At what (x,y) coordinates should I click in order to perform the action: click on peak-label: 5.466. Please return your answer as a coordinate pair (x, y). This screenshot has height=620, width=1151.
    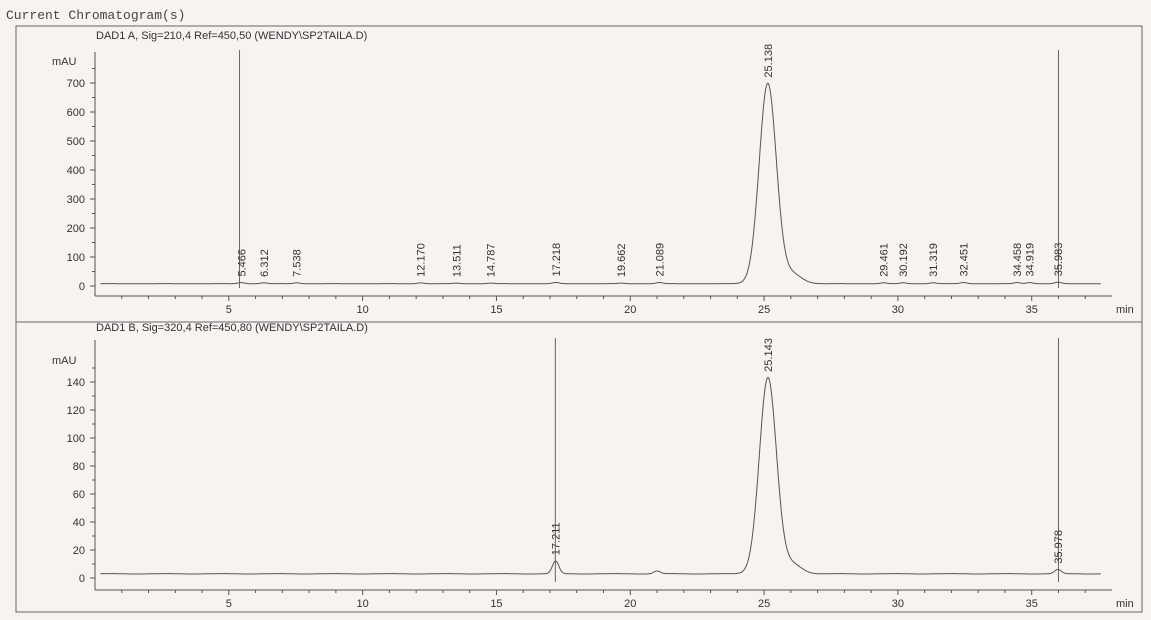
    Looking at the image, I should click on (242, 263).